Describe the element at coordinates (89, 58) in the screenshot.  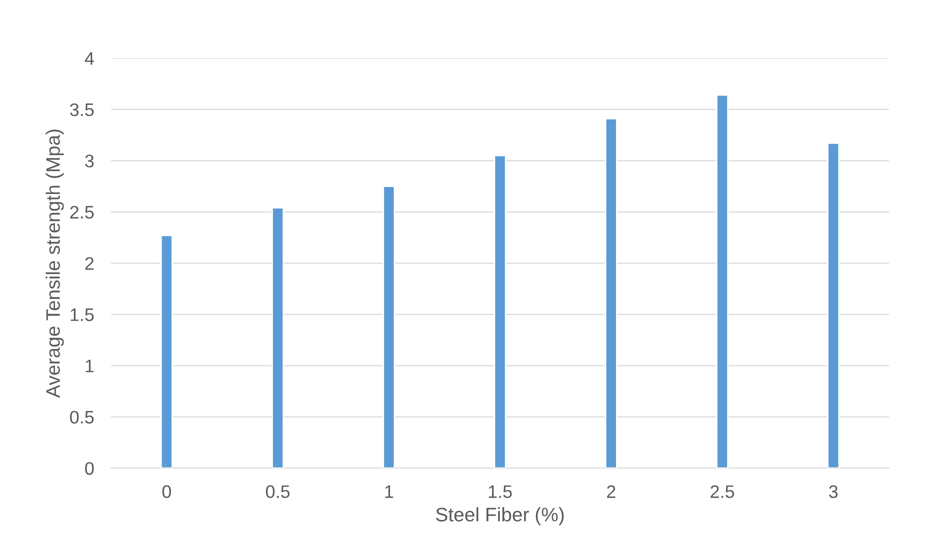
I see `y-tick-label: 4` at that location.